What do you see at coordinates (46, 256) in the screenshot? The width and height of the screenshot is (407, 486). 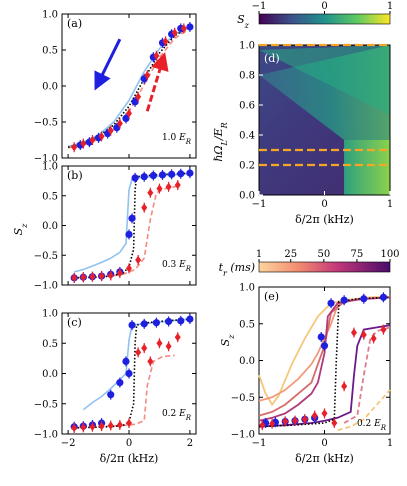 I see `panel-b-ytick-label: −0.5` at bounding box center [46, 256].